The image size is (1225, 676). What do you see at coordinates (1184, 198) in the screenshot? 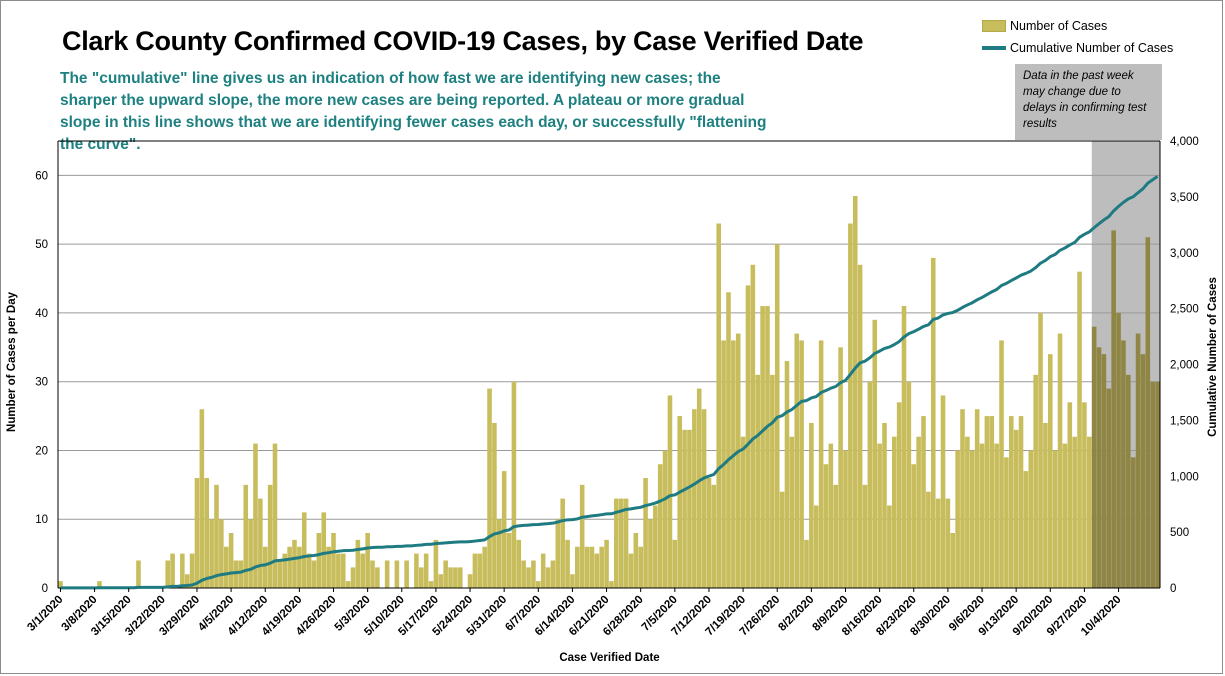
I see `y2-tick-label: 3,500` at bounding box center [1184, 198].